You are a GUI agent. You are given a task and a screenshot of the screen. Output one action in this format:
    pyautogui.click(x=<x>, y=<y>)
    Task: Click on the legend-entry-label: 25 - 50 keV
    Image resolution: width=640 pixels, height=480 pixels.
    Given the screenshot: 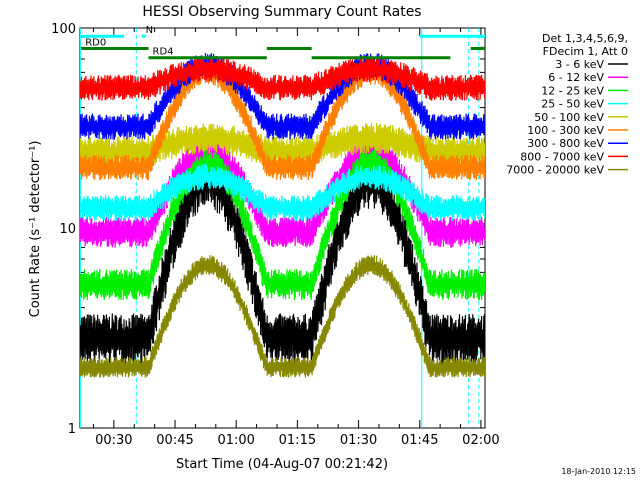 What is the action you would take?
    pyautogui.click(x=572, y=104)
    